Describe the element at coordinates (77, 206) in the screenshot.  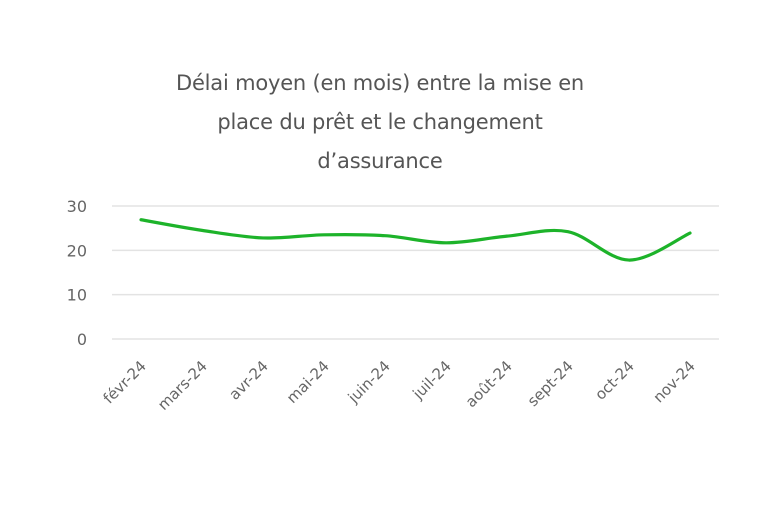
I see `y-tick-label: 30` at that location.